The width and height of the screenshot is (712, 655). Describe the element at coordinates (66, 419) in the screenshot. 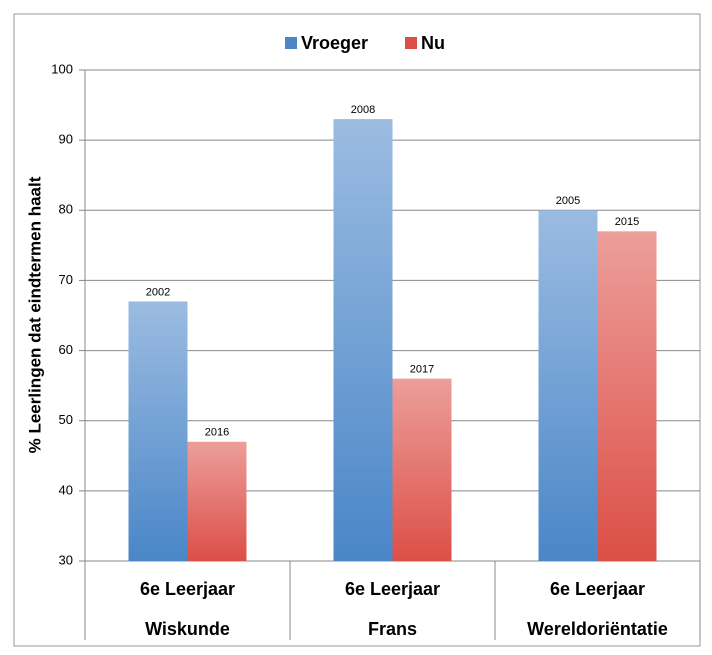

I see `y-tick-label: 50` at that location.